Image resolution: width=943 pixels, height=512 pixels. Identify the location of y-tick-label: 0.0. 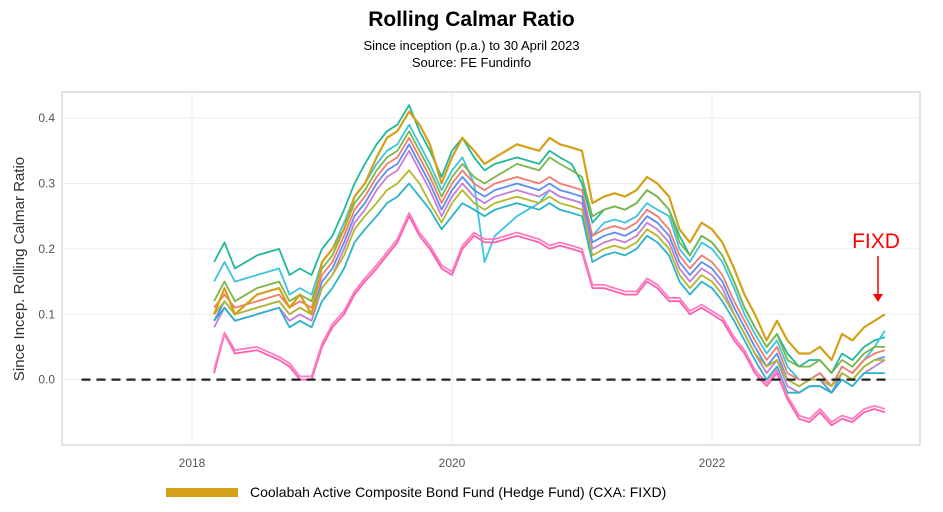
(46, 380).